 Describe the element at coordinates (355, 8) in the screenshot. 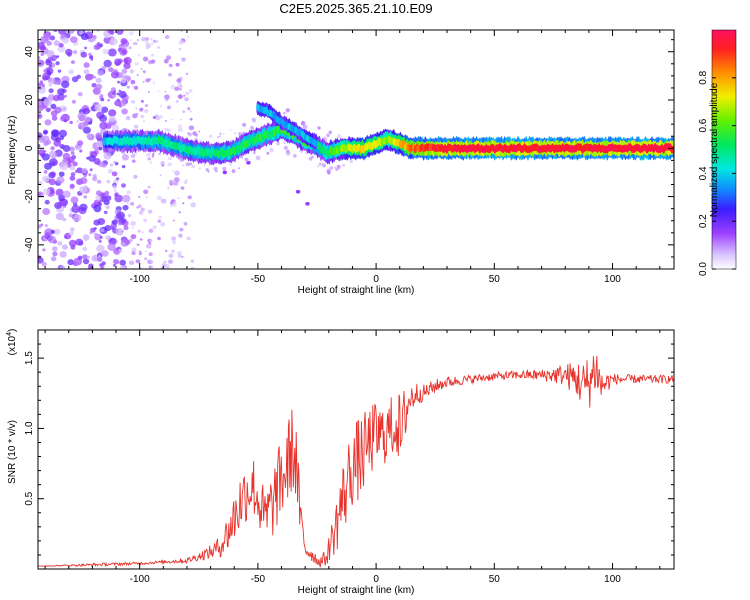

I see `chart-title: C2E5.2025.365.21.10.E09` at that location.